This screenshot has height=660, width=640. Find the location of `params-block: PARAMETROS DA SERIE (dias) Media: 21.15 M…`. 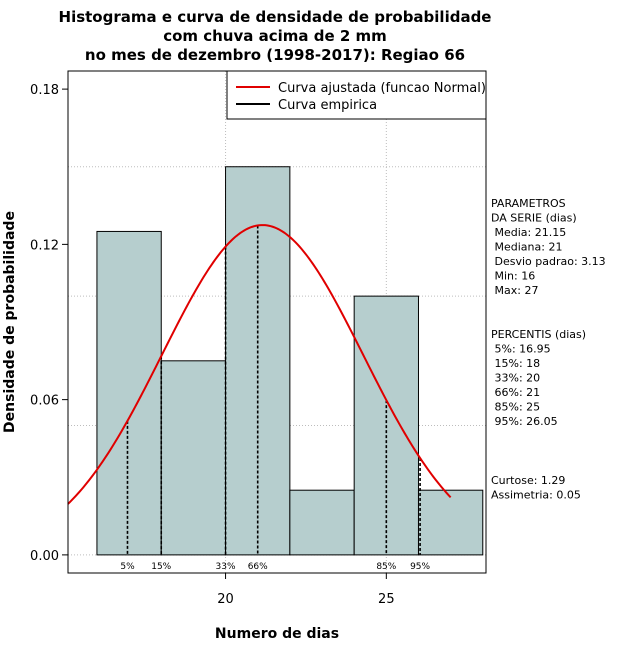

params-block: PARAMETROS DA SERIE (dias) Media: 21.15 M… is located at coordinates (548, 247).